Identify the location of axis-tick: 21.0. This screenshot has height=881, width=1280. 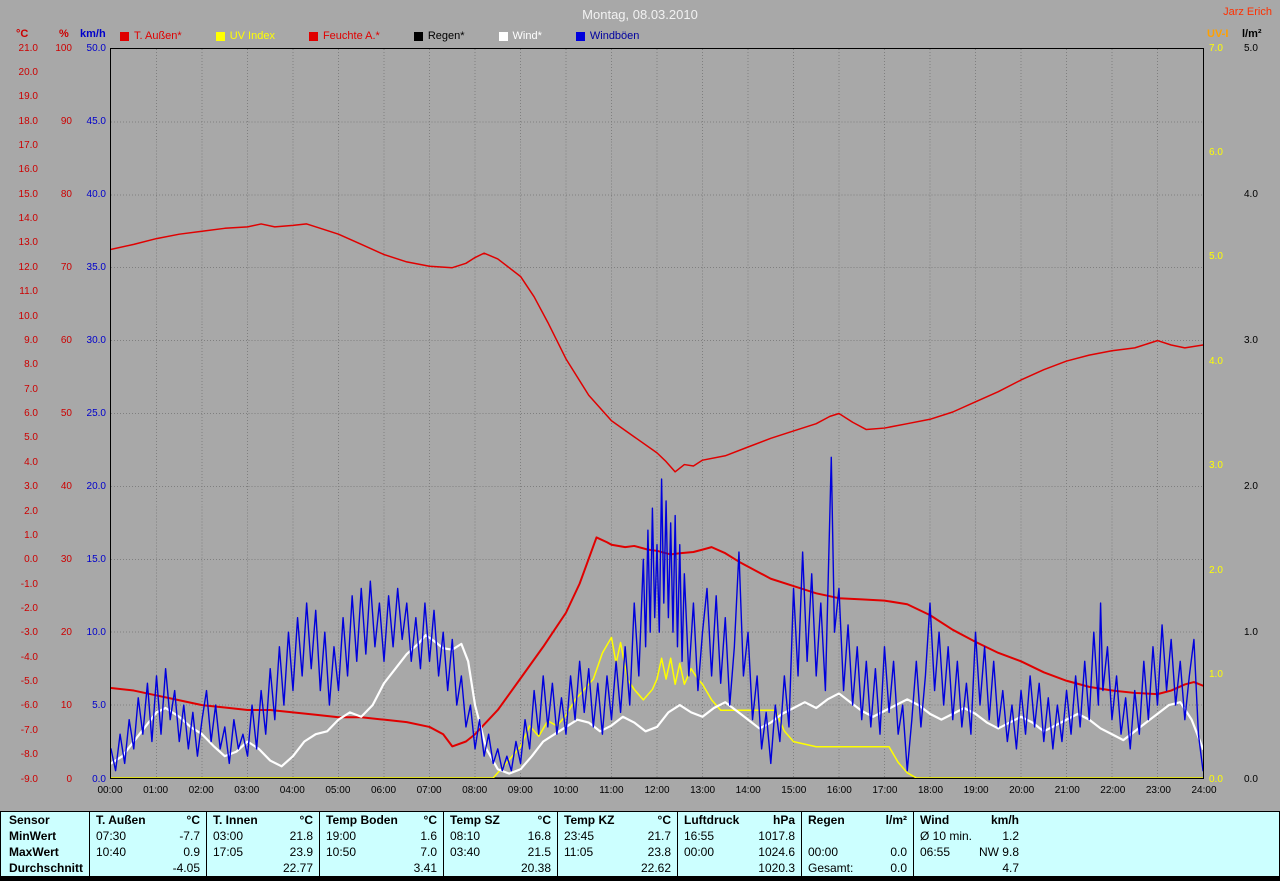
(28, 48).